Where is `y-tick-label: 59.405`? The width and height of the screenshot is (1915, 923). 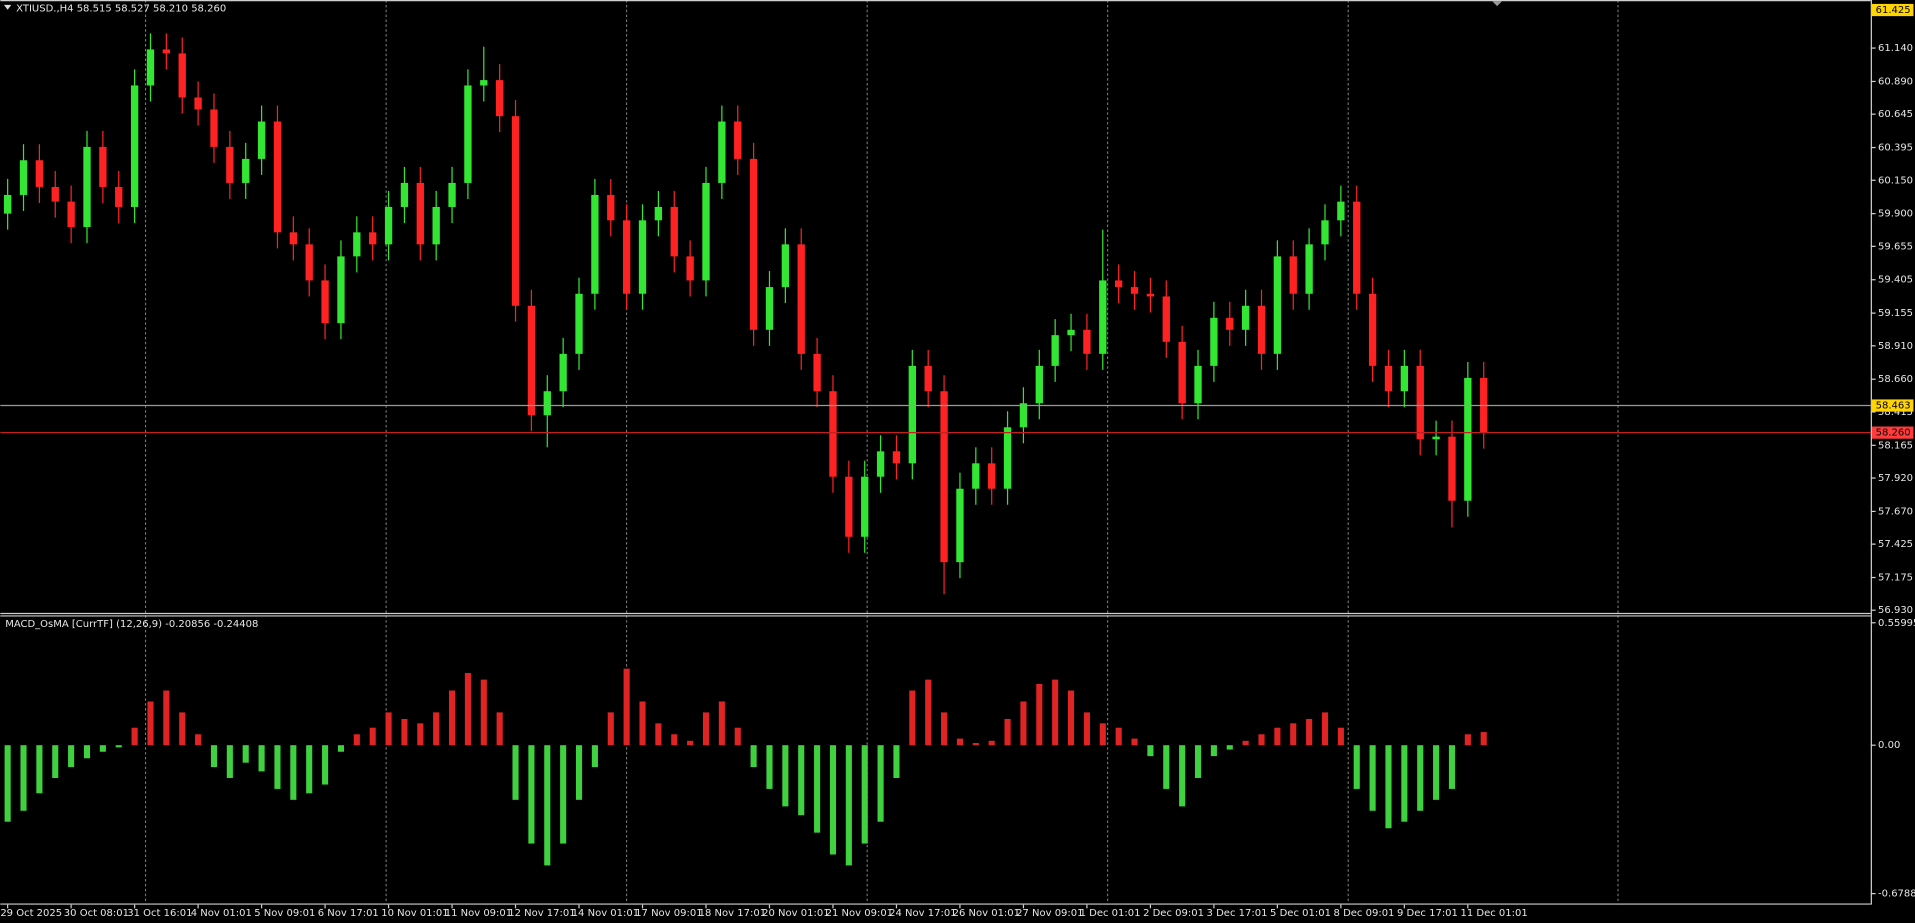 y-tick-label: 59.405 is located at coordinates (1895, 280).